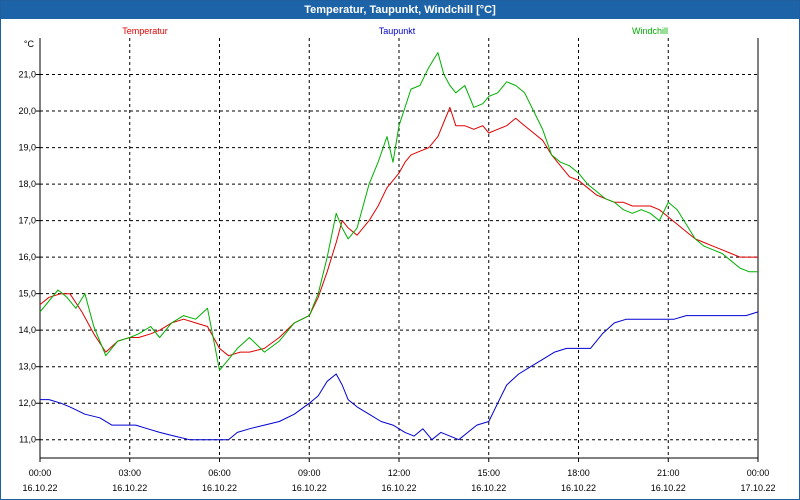 This screenshot has width=800, height=500. I want to click on chart-title: Temperatur, Taupunkt, Windchill [°C], so click(400, 10).